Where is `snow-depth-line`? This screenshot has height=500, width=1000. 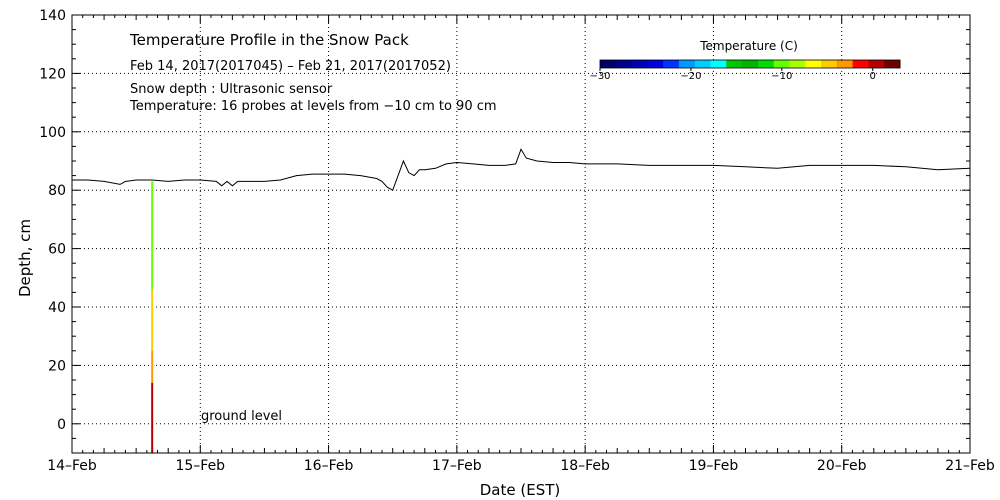 snow-depth-line is located at coordinates (521, 169).